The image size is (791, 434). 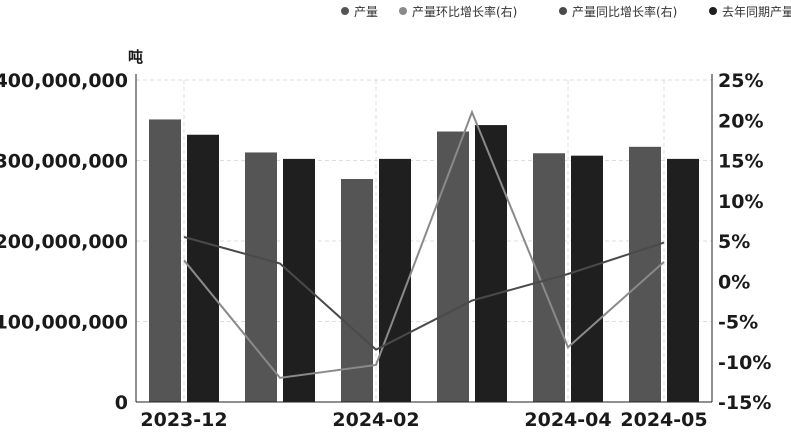 What do you see at coordinates (738, 323) in the screenshot?
I see `y-right-tick-label: -5%` at bounding box center [738, 323].